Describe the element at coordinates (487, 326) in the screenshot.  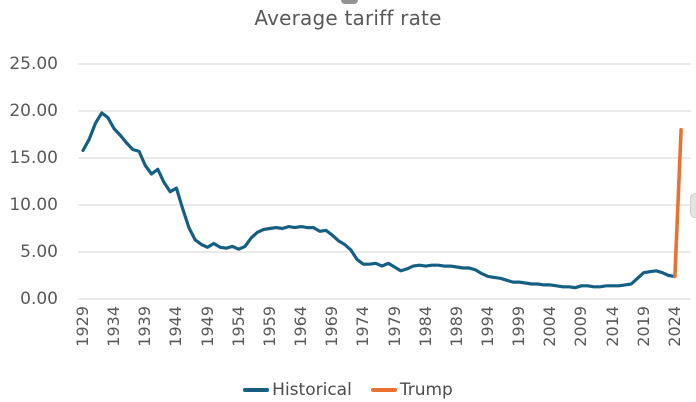
I see `x-tick-label: 1994` at that location.